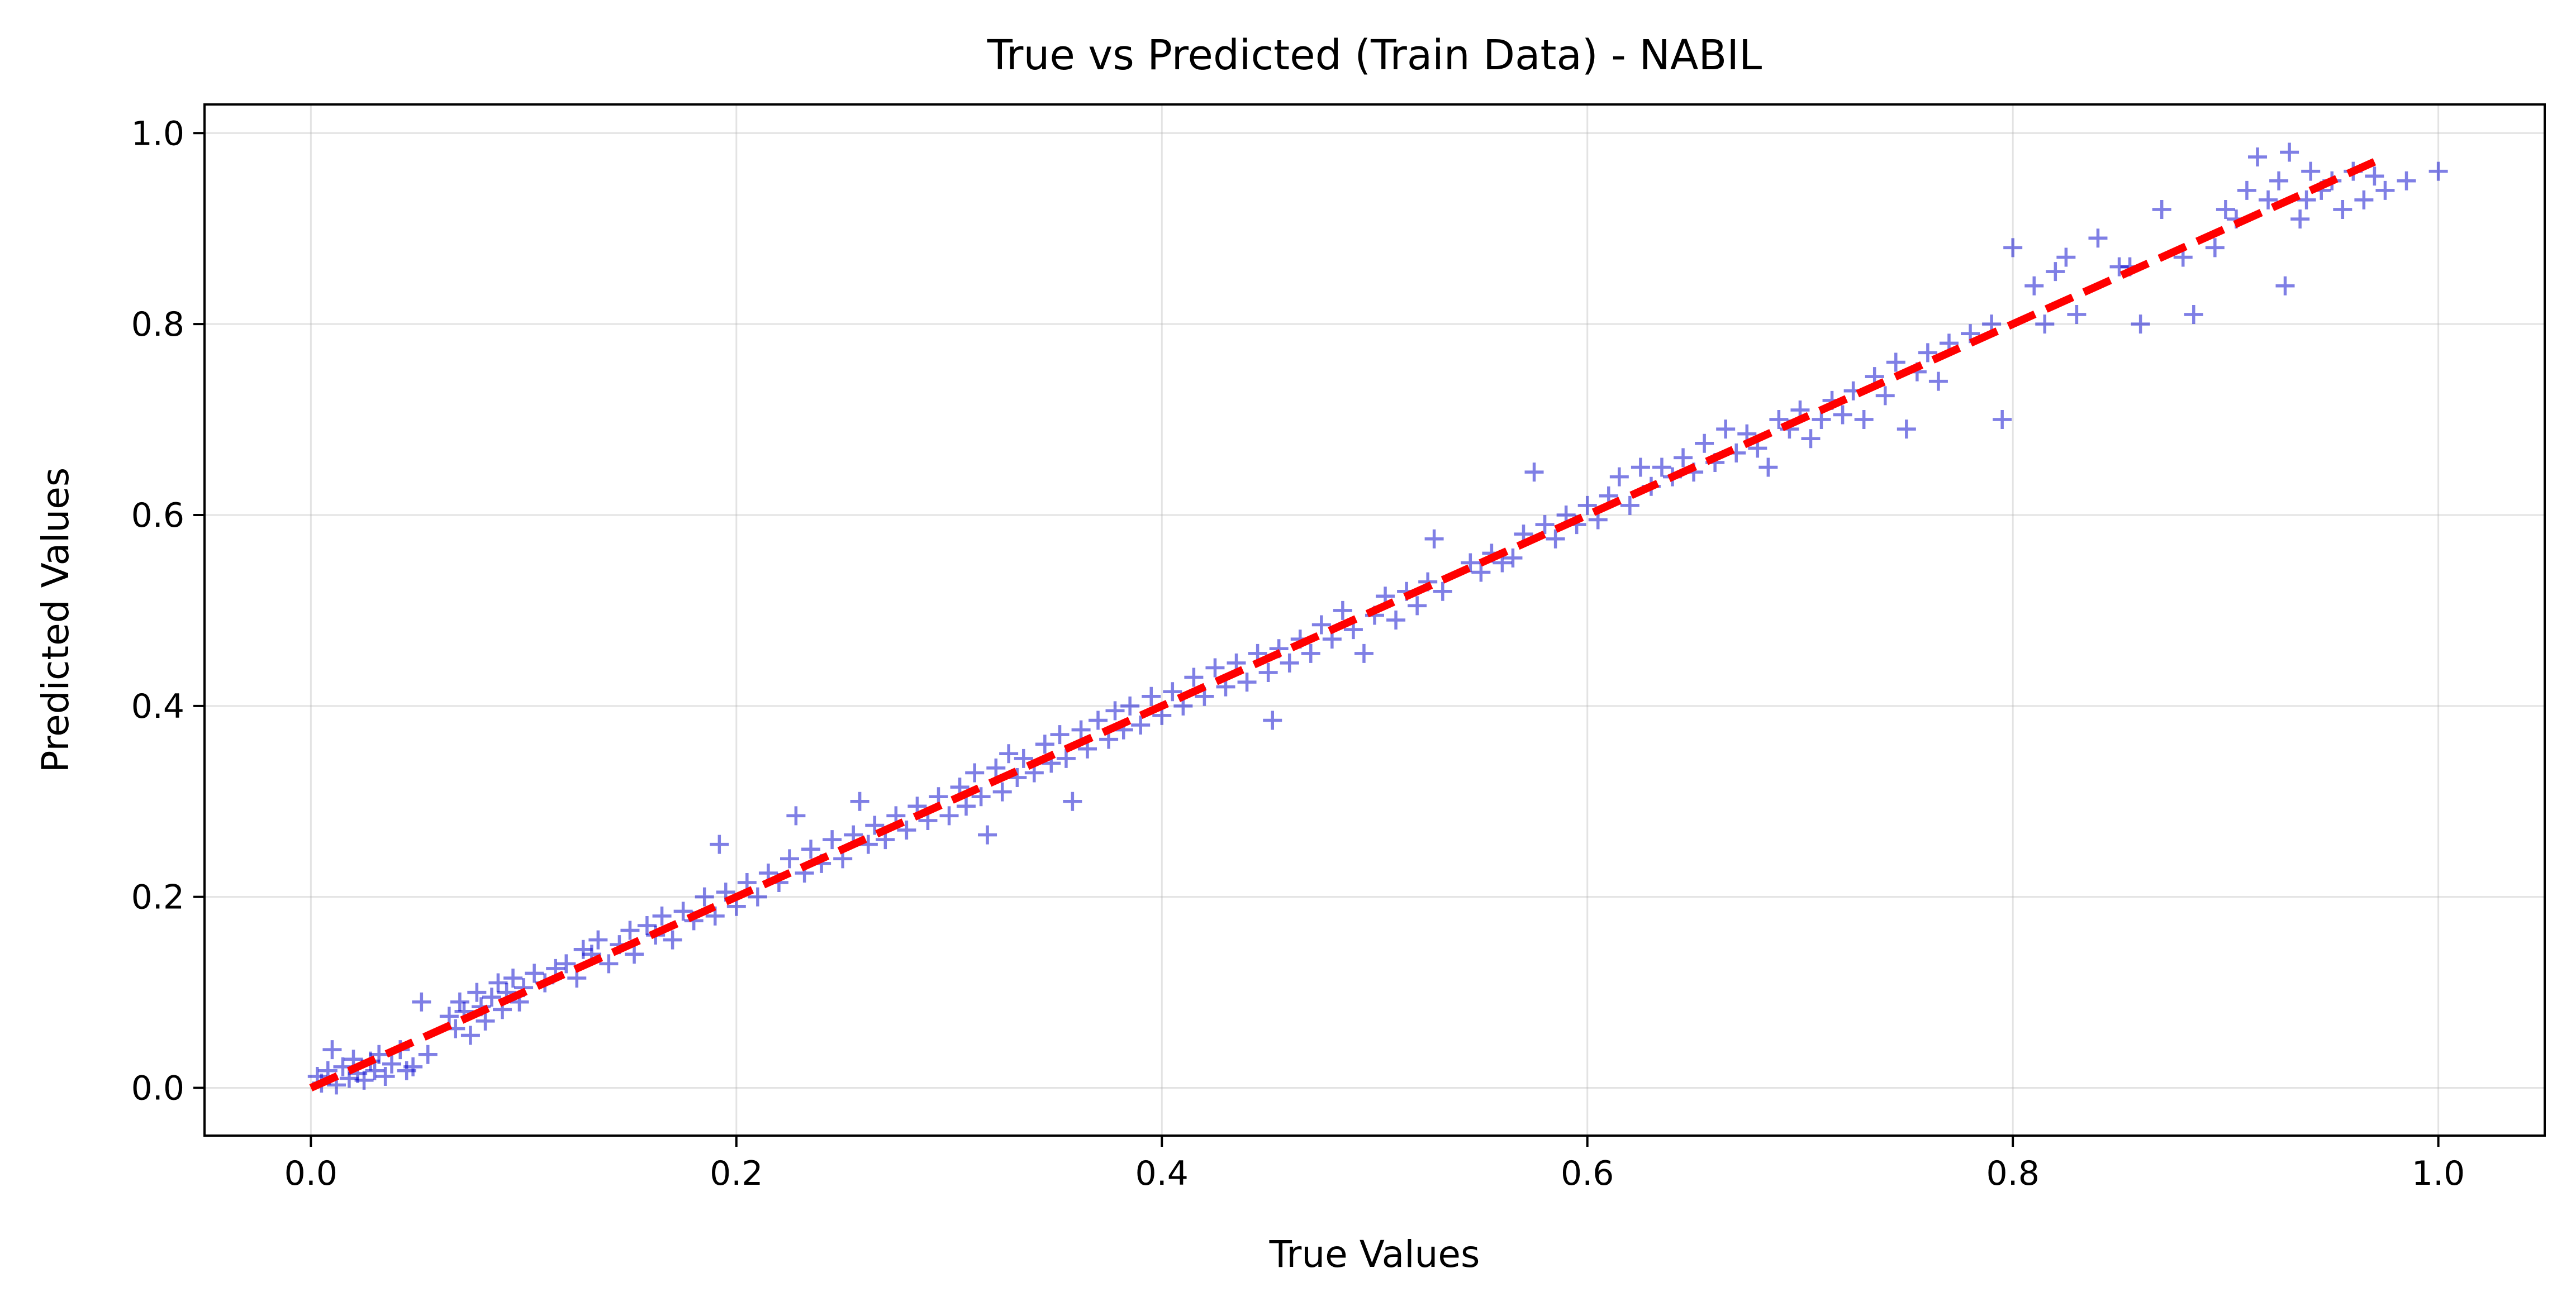  I want to click on x-tick-label: 1.0, so click(2438, 1173).